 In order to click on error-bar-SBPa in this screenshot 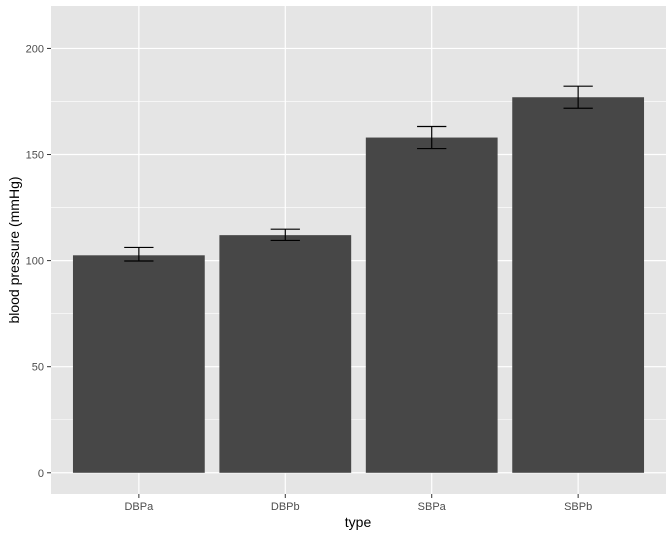, I will do `click(432, 137)`.